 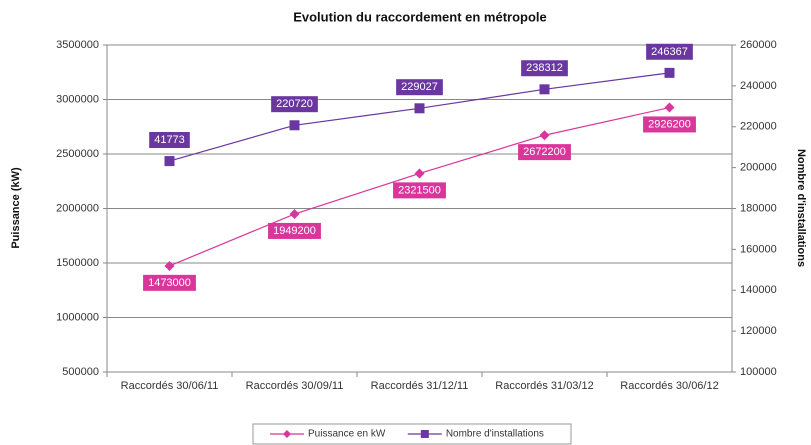 I want to click on y2-tick-label: 180000, so click(x=758, y=208).